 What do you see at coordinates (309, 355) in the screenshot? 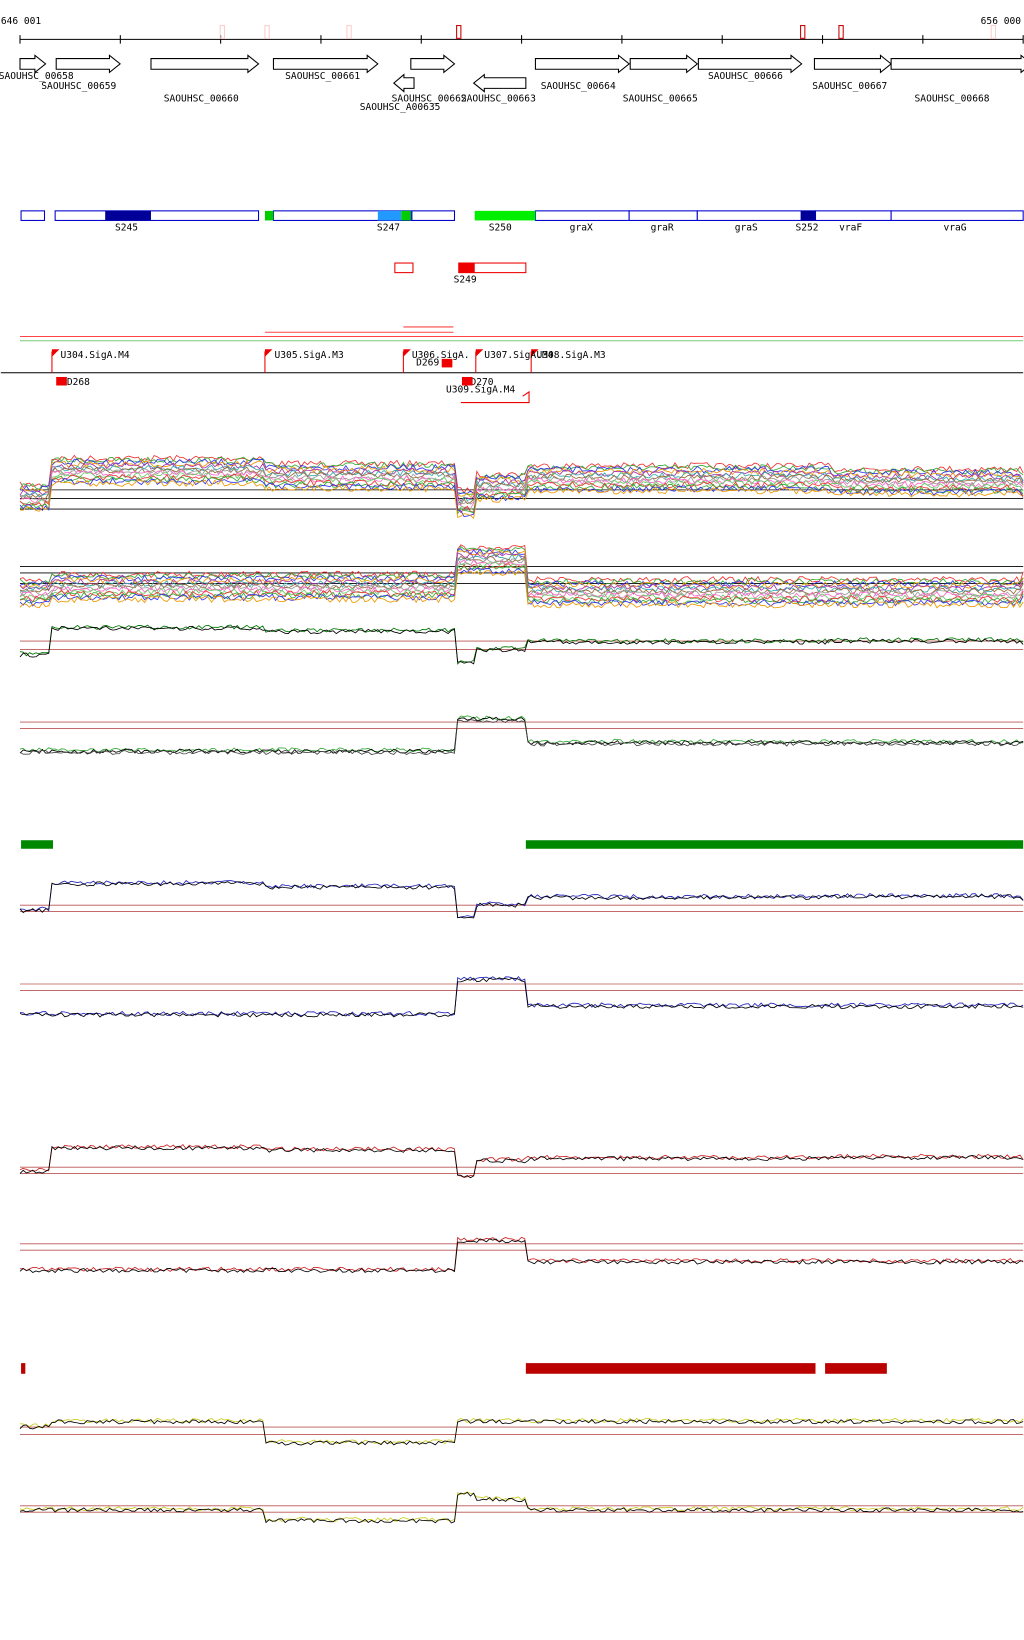
I see `promoter-label: U305.SigA.M3` at bounding box center [309, 355].